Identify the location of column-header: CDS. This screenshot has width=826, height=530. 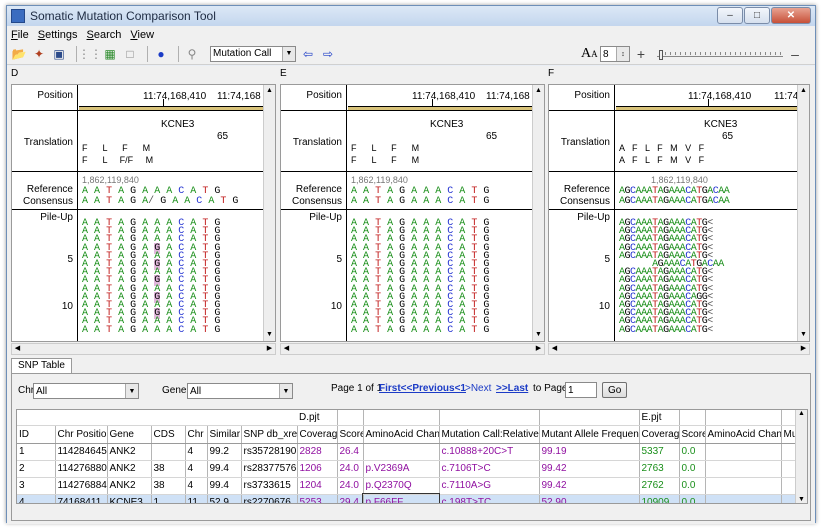
(168, 434).